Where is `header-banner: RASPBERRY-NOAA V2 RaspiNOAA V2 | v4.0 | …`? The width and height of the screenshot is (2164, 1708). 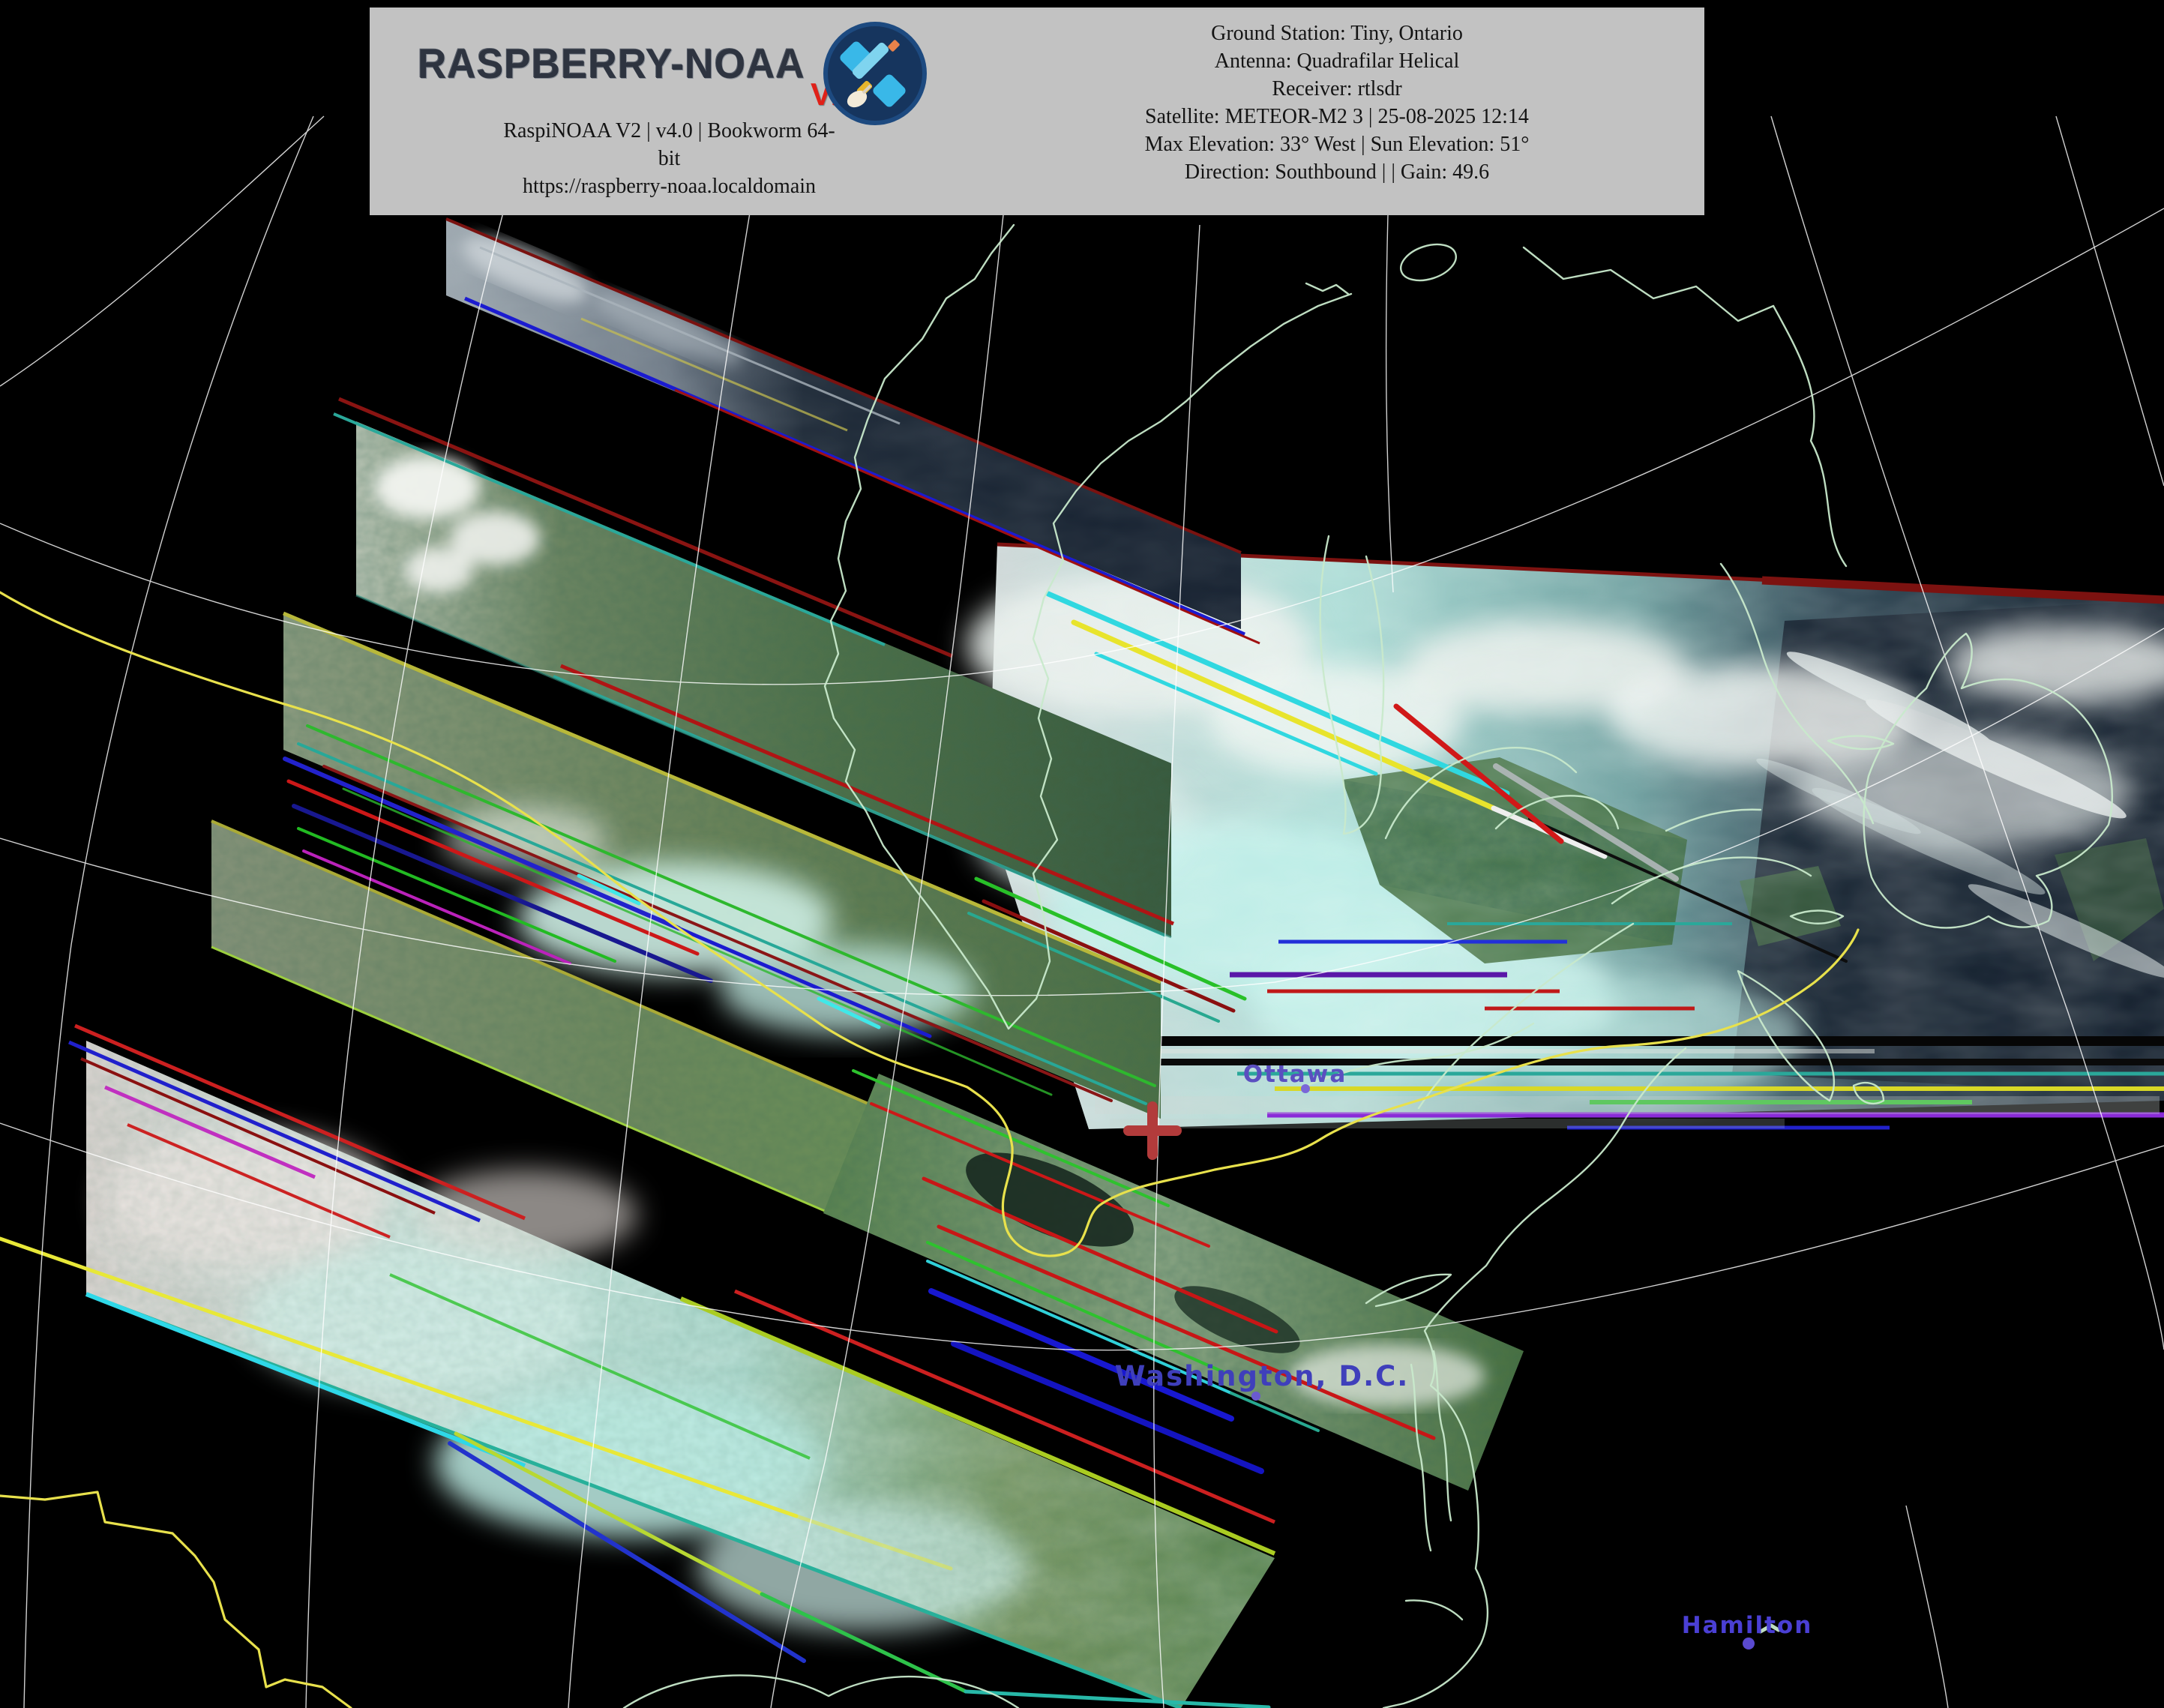
header-banner: RASPBERRY-NOAA V2 RaspiNOAA V2 | v4.0 | … is located at coordinates (1037, 111).